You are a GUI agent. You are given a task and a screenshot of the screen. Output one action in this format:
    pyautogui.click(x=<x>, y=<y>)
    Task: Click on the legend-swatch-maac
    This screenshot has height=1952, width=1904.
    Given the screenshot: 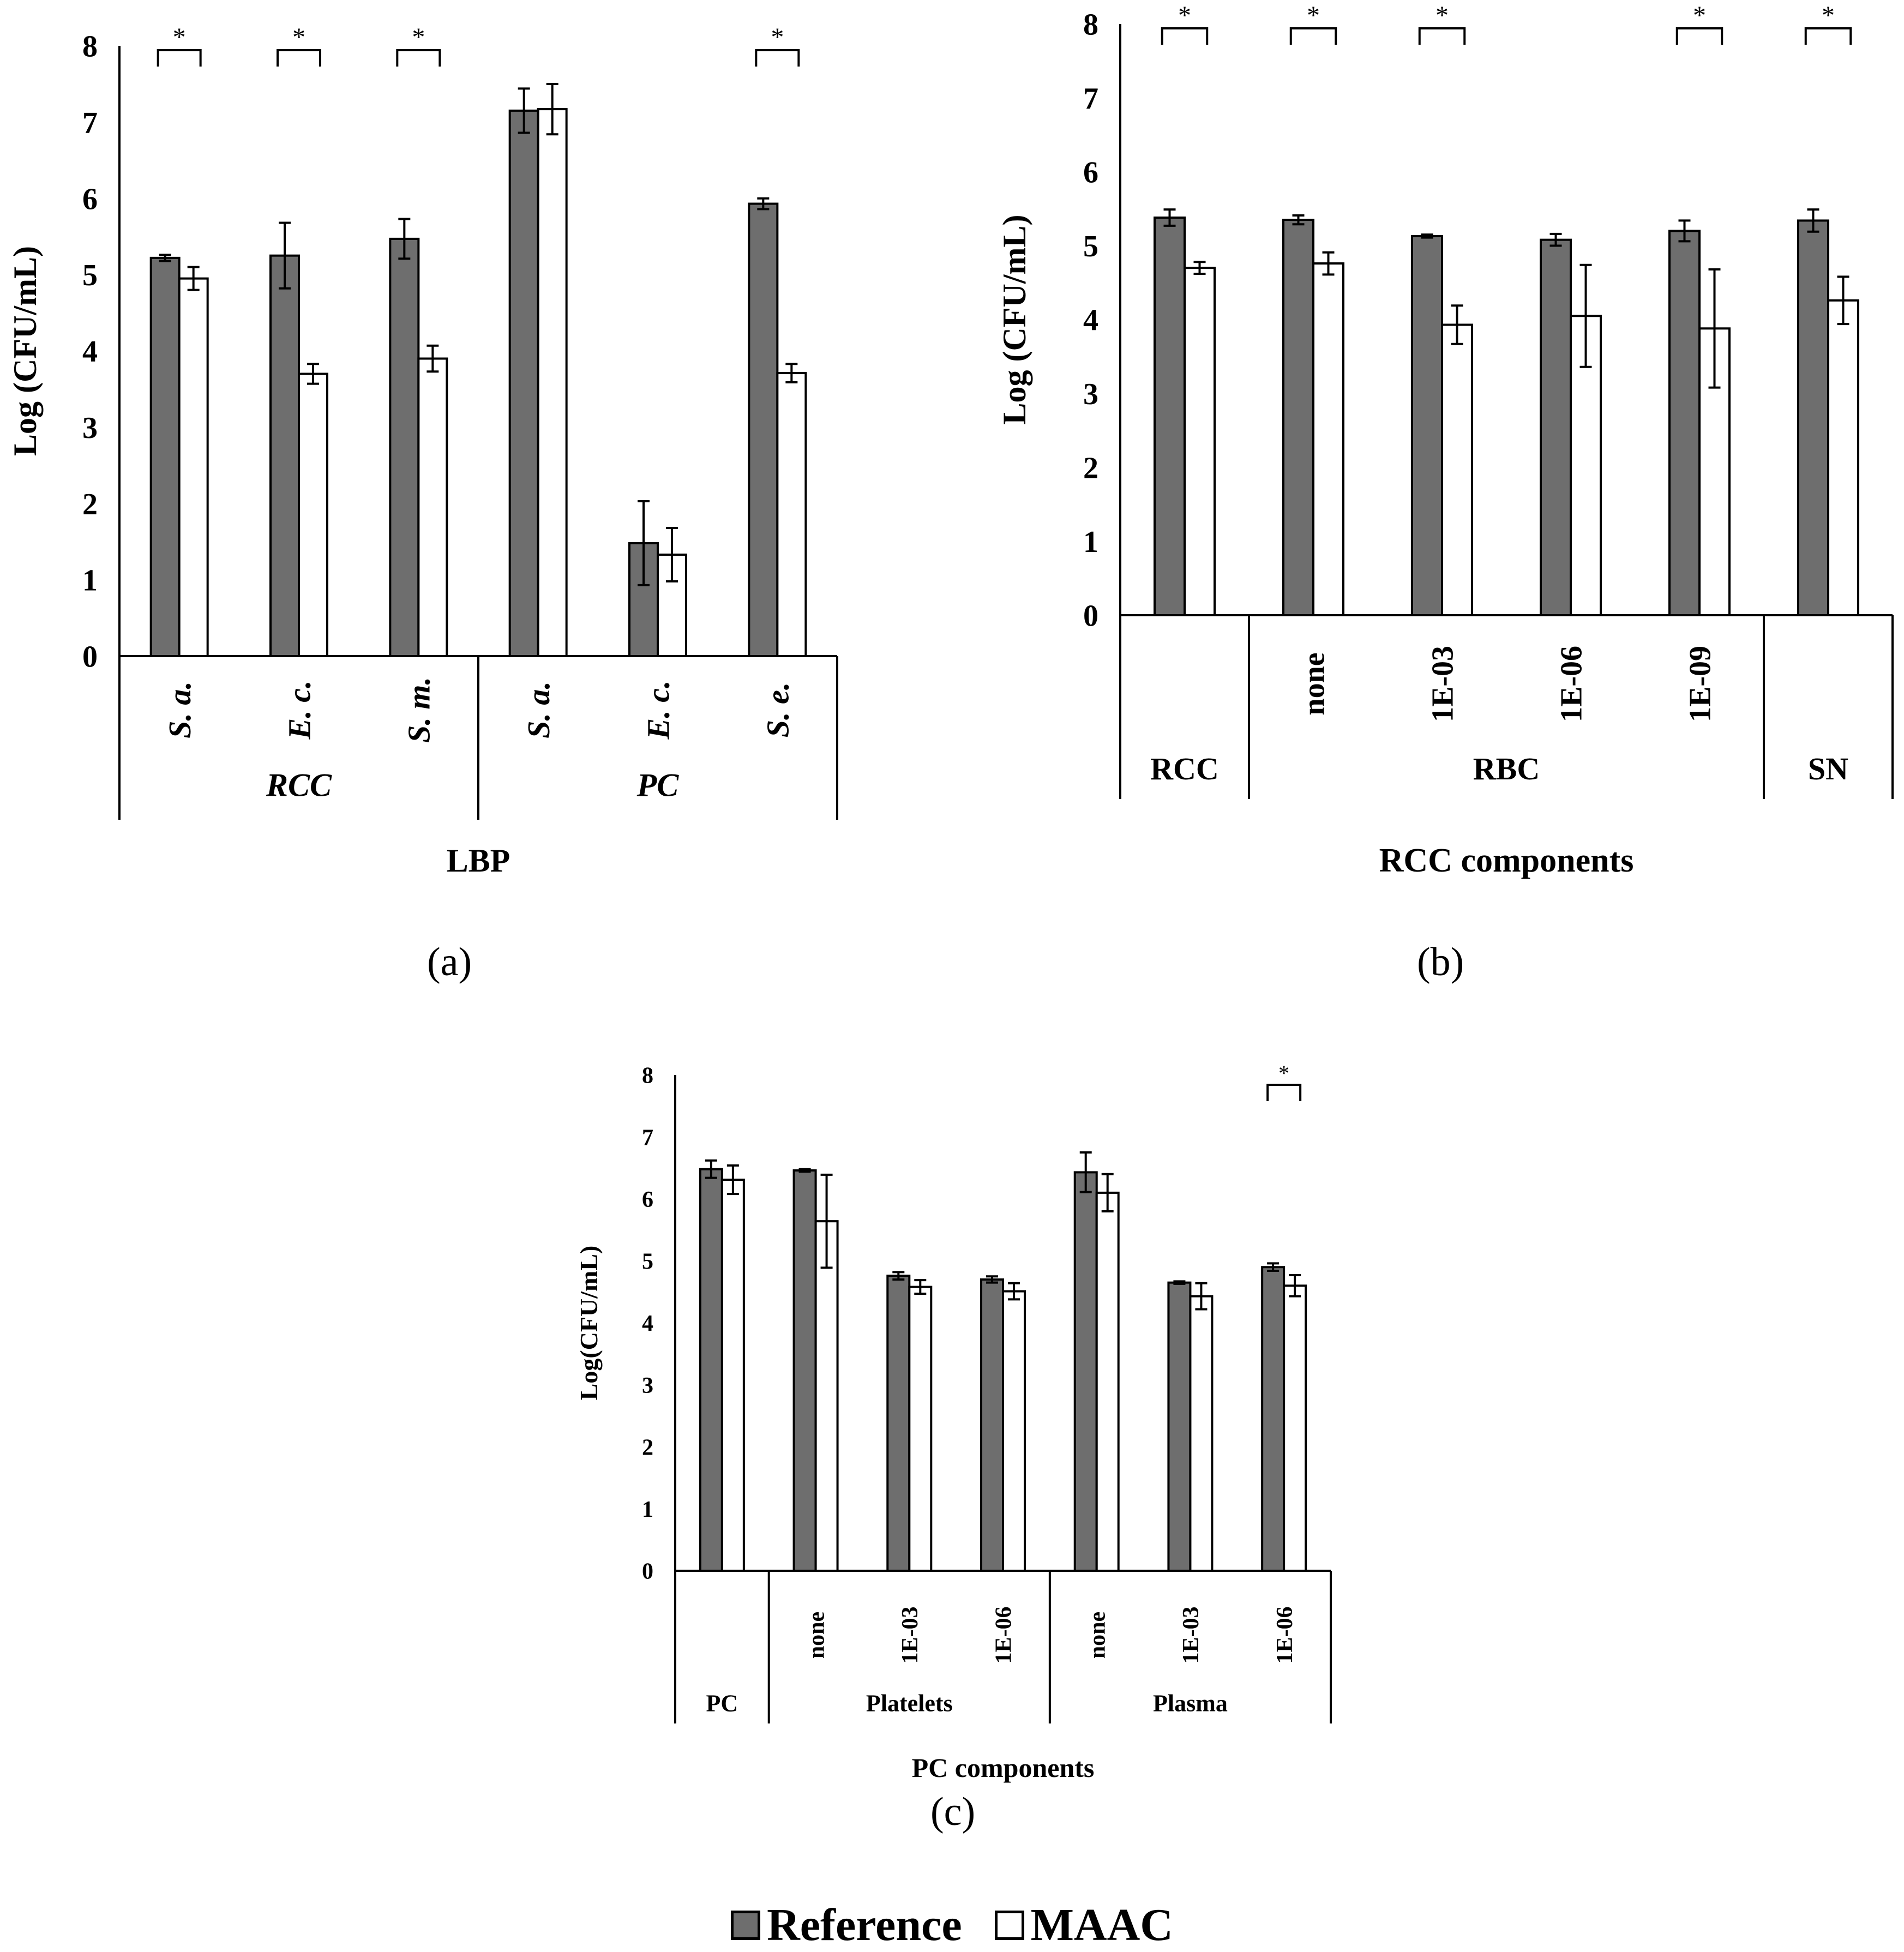 What is the action you would take?
    pyautogui.click(x=1009, y=1925)
    